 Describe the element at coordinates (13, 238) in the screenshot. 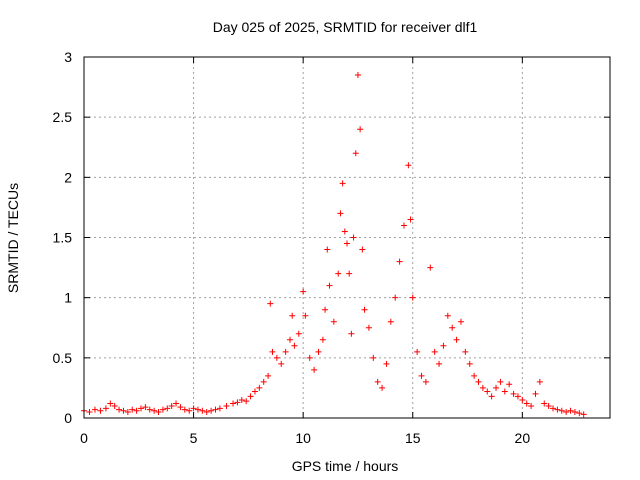

I see `y-axis-label: SRMTID / TECUs` at that location.